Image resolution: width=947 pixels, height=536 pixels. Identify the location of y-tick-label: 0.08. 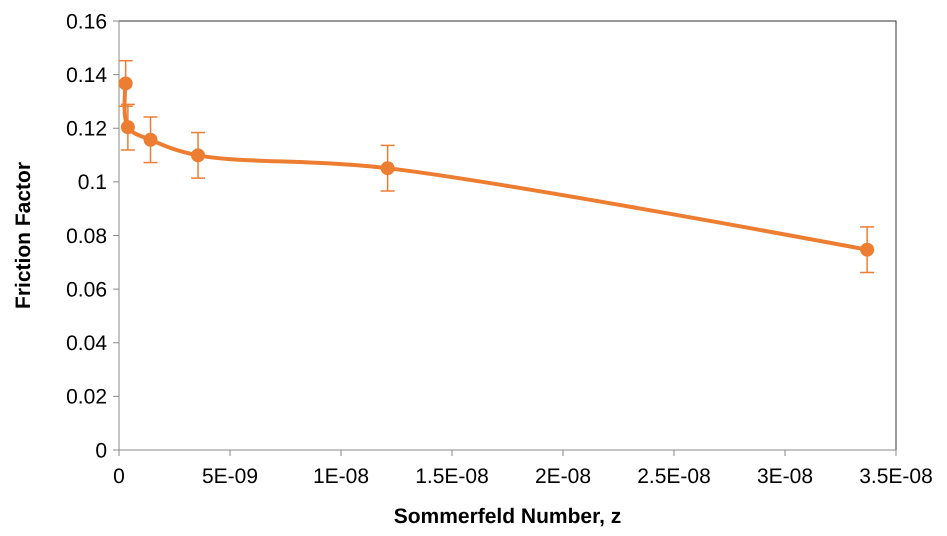
(86, 236).